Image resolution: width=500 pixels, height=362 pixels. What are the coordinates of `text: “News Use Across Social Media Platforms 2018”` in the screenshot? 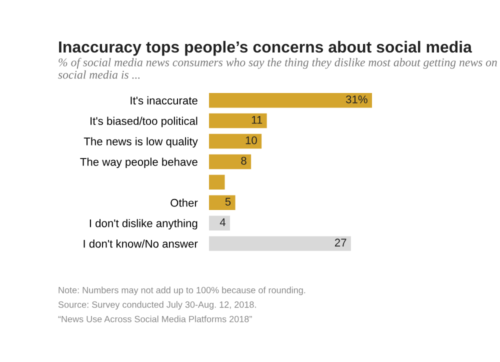 It's located at (155, 319).